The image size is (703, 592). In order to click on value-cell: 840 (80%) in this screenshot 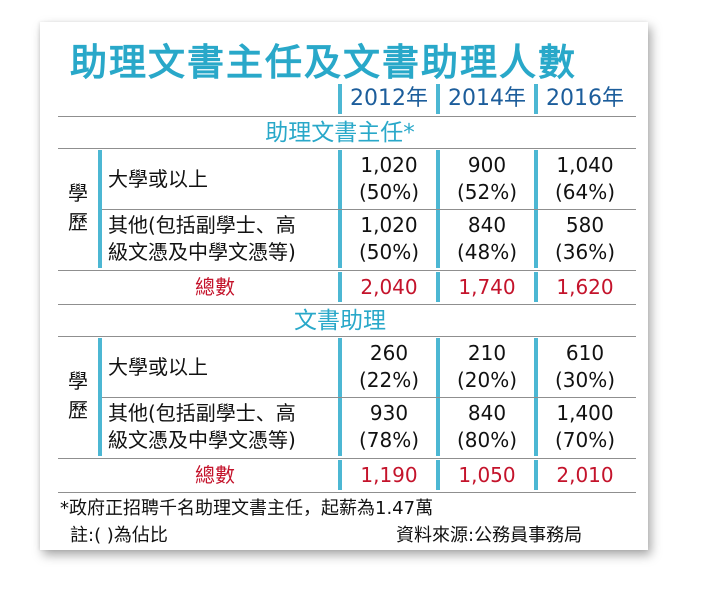, I will do `click(487, 426)`.